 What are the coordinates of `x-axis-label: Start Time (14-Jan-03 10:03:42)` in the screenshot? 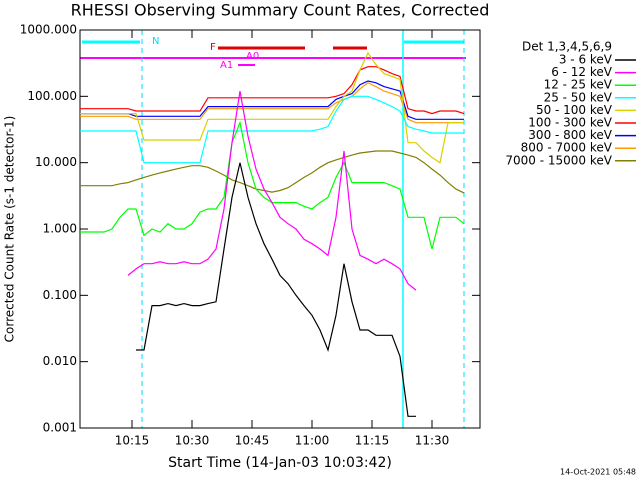 It's located at (280, 463).